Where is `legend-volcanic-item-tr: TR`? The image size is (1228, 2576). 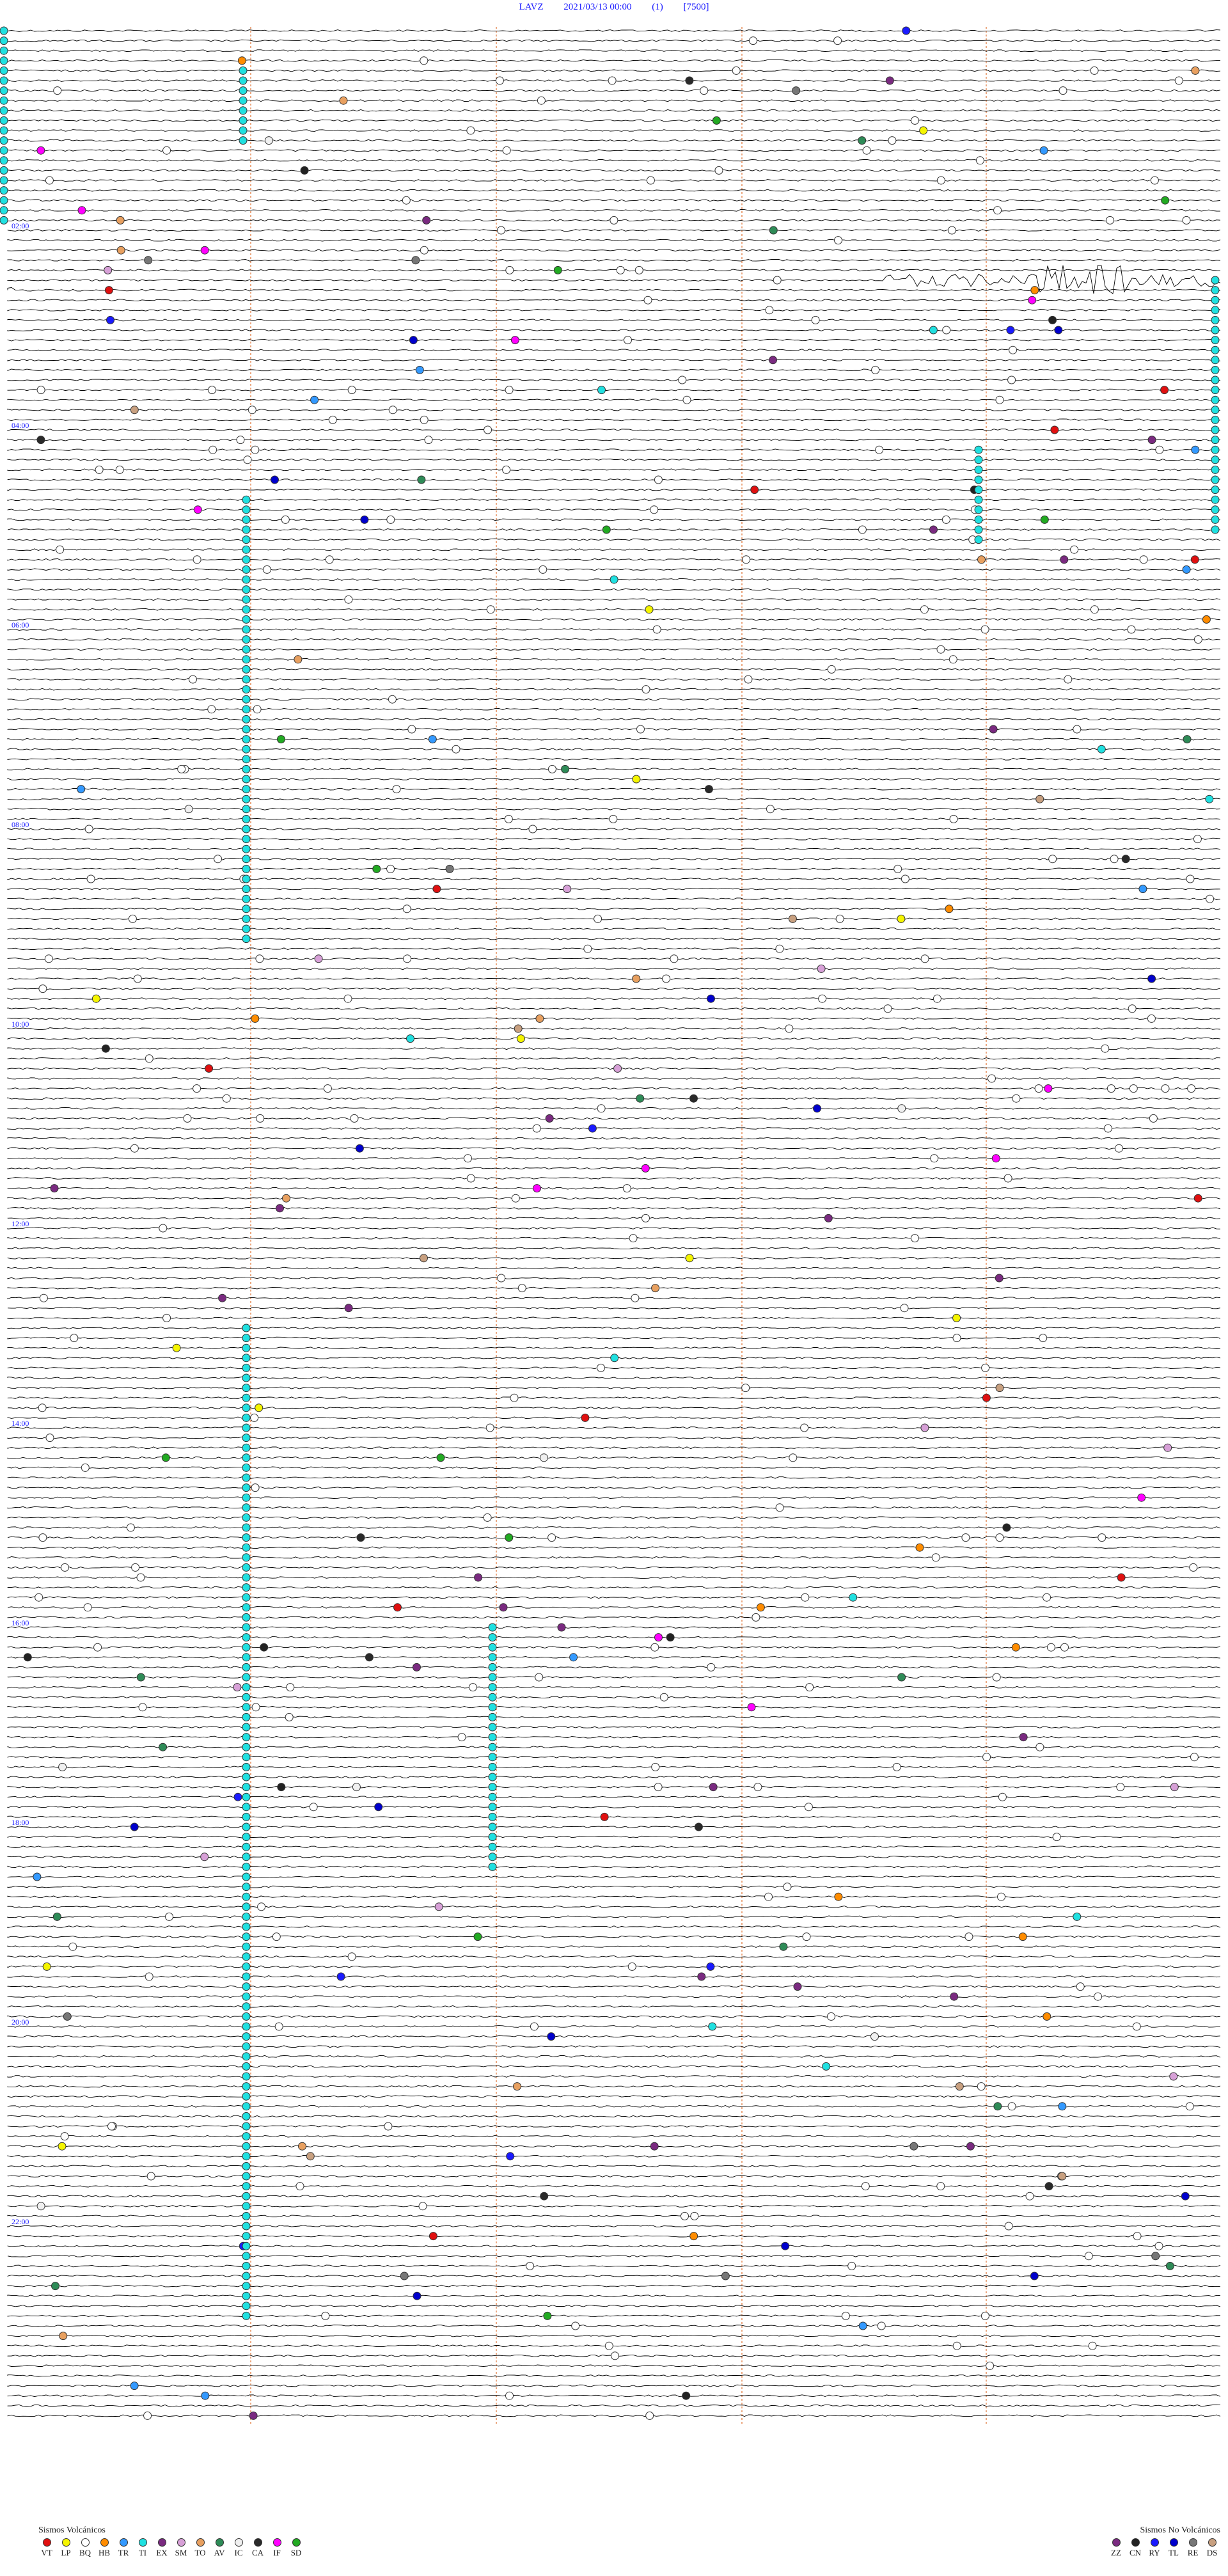
legend-volcanic-item-tr: TR is located at coordinates (123, 2548).